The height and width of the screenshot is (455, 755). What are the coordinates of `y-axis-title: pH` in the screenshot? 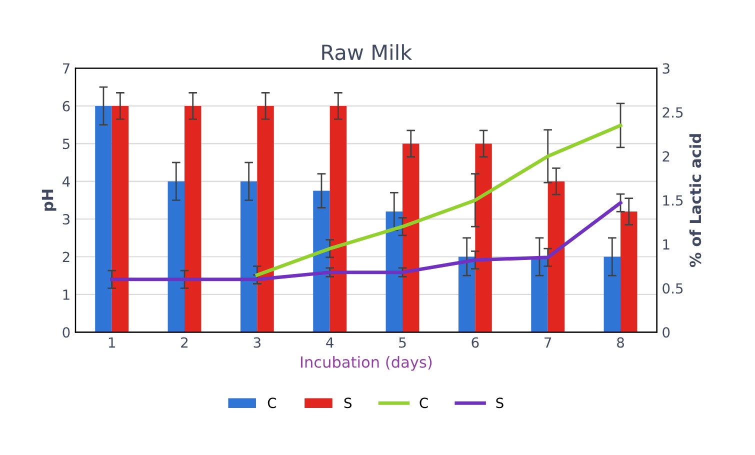 It's located at (49, 200).